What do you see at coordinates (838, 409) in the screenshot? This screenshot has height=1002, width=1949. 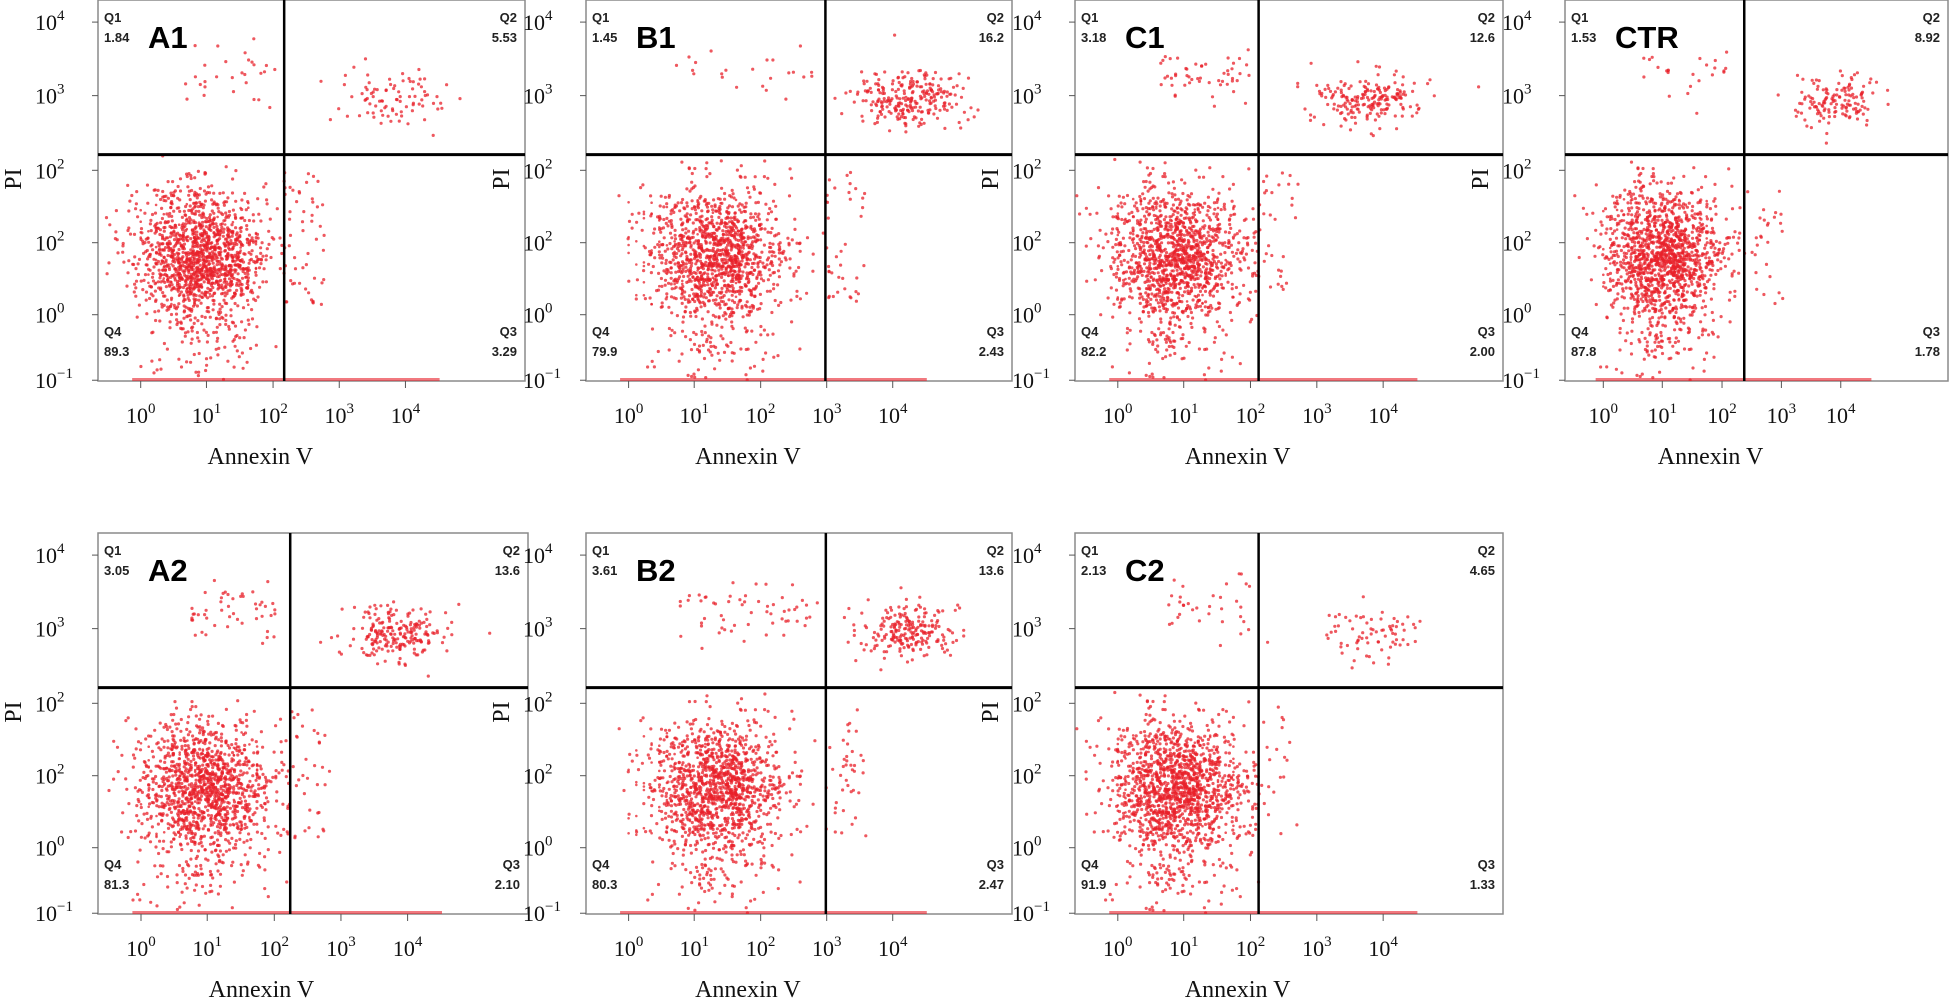 I see `x-tick-label-exp: 3` at bounding box center [838, 409].